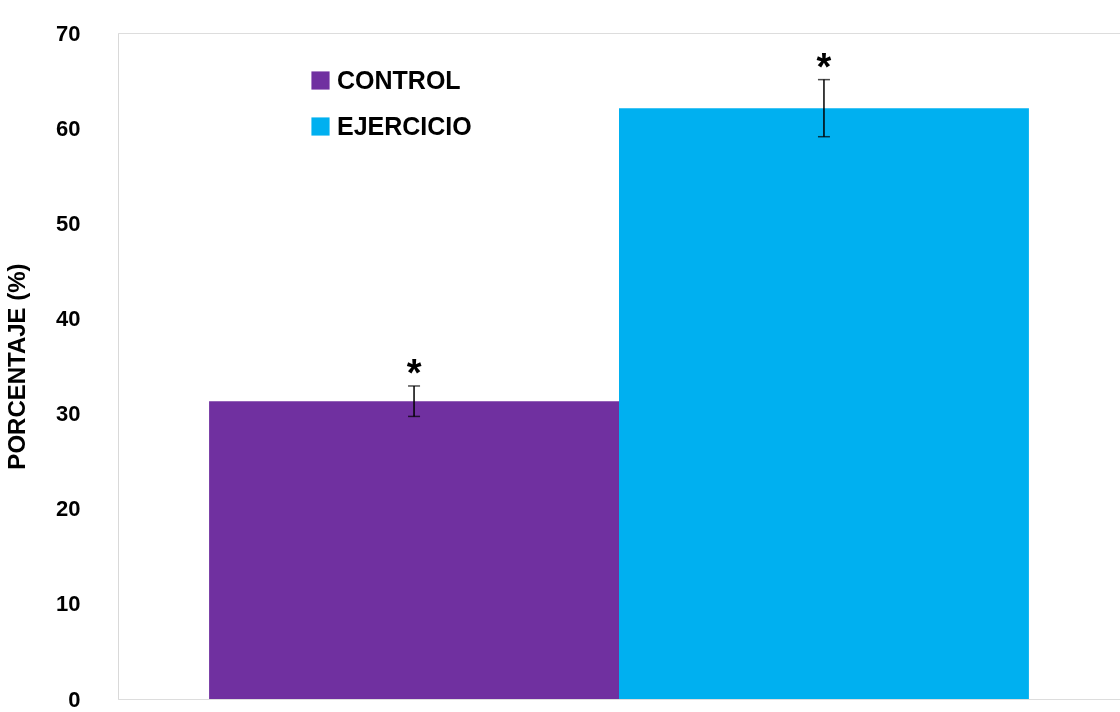 The width and height of the screenshot is (1120, 712). Describe the element at coordinates (68, 414) in the screenshot. I see `y-tick-label: 30` at that location.